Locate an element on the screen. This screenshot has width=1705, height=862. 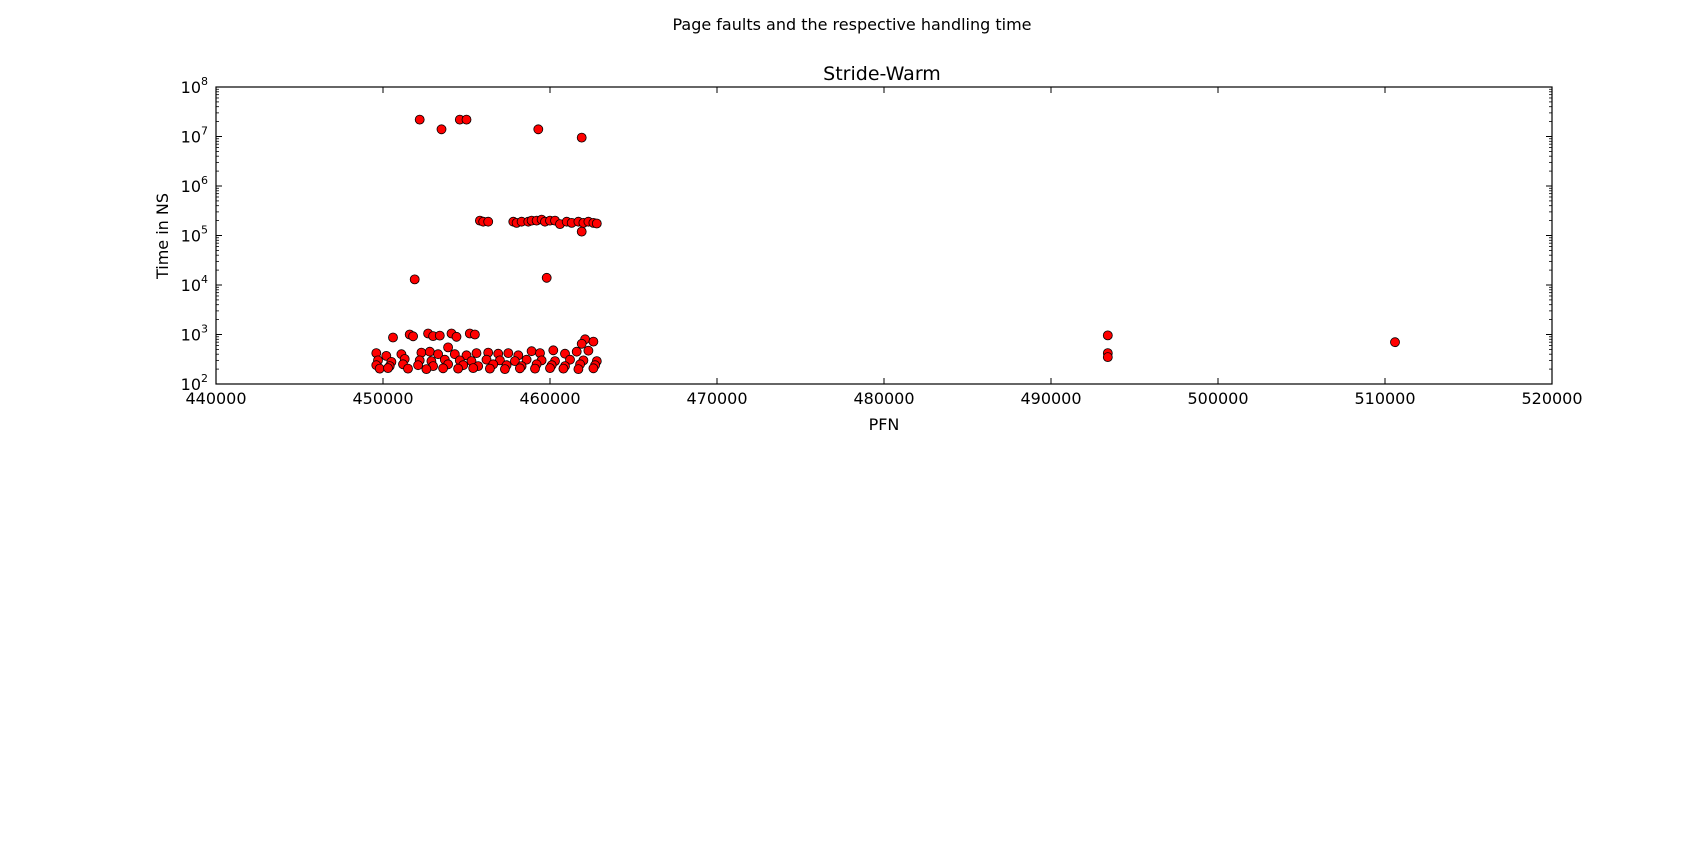
y-tick-label: 10⁴ is located at coordinates (194, 284).